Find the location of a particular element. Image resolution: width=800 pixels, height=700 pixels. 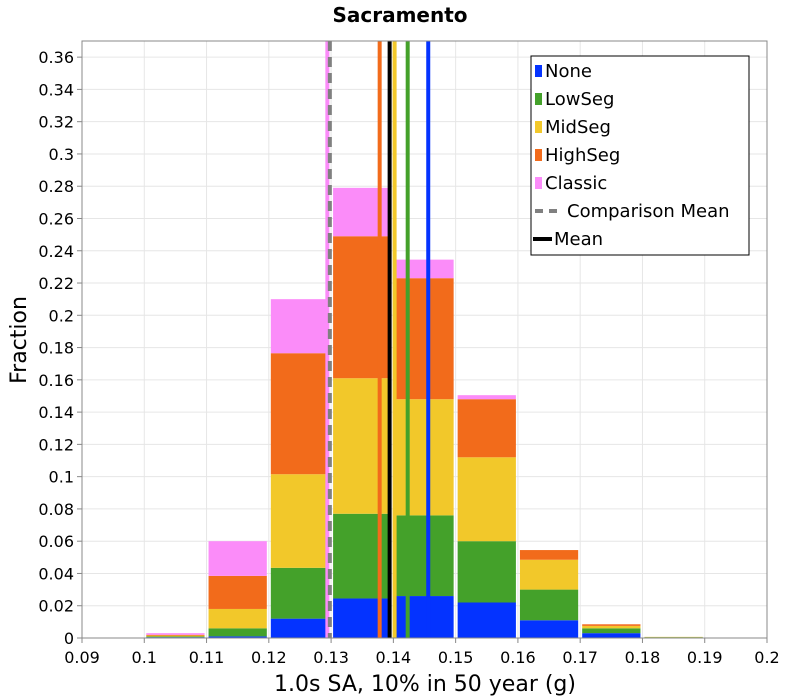

y-tick-label: 0.02 is located at coordinates (56, 606).